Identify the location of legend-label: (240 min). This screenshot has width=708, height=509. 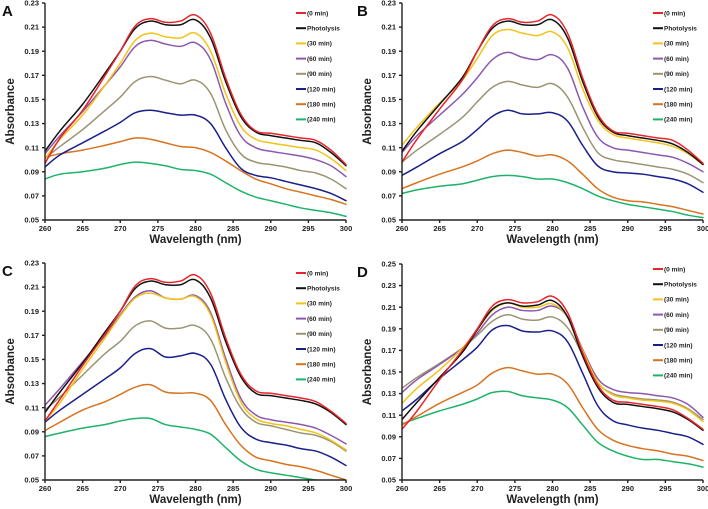
(678, 376).